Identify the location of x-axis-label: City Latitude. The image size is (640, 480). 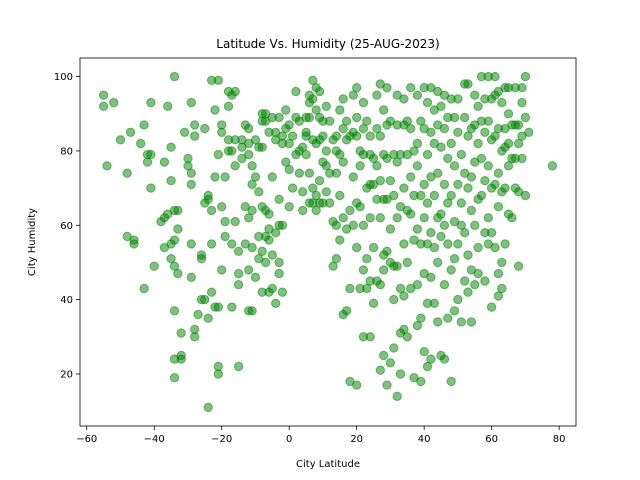
(328, 464).